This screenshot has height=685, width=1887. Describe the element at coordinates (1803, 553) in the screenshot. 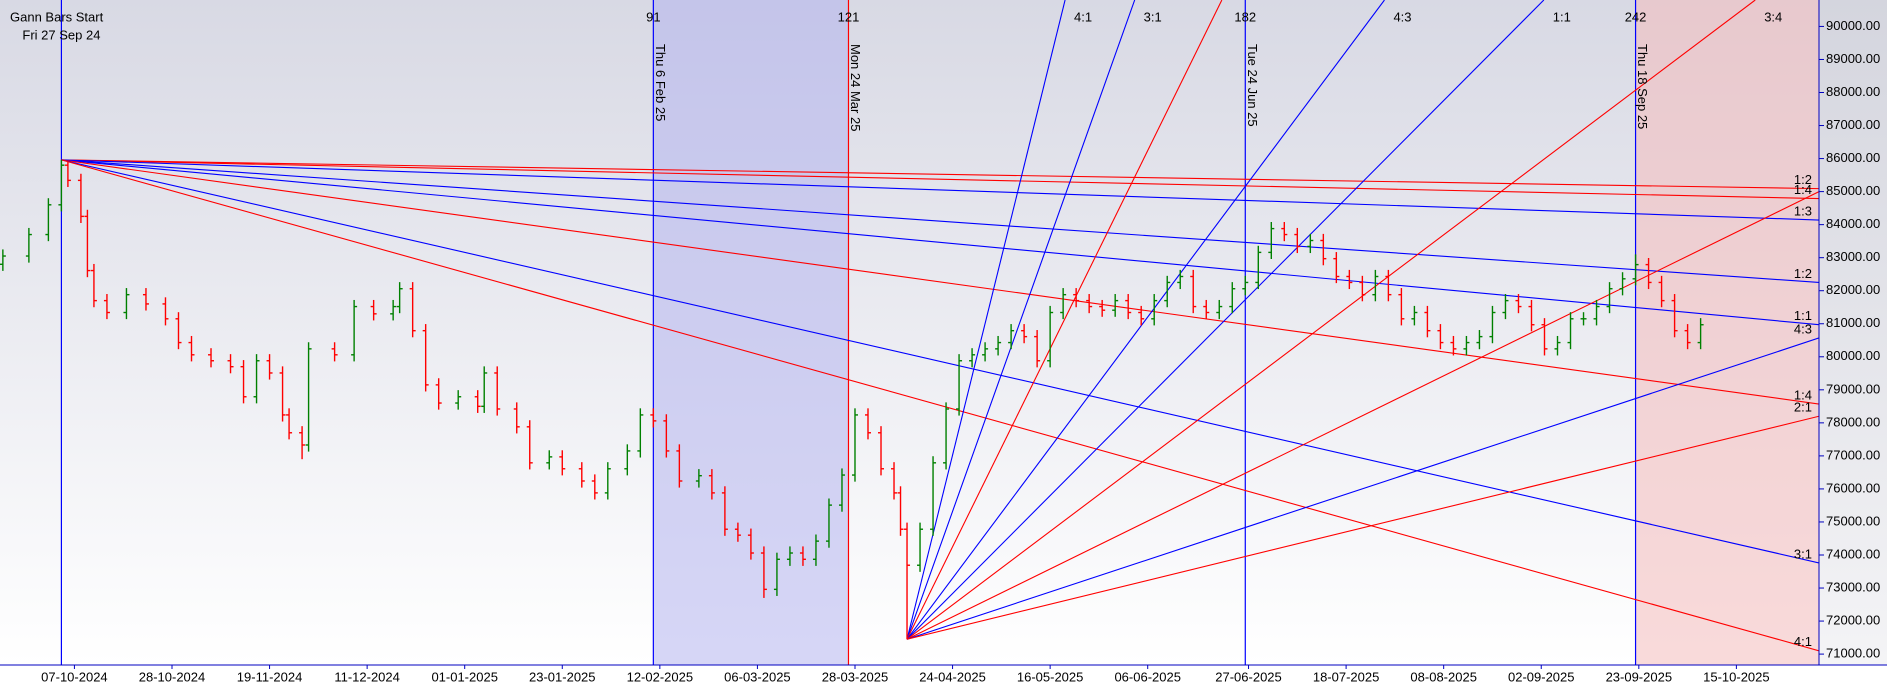

I see `fan-label: 3:1` at that location.